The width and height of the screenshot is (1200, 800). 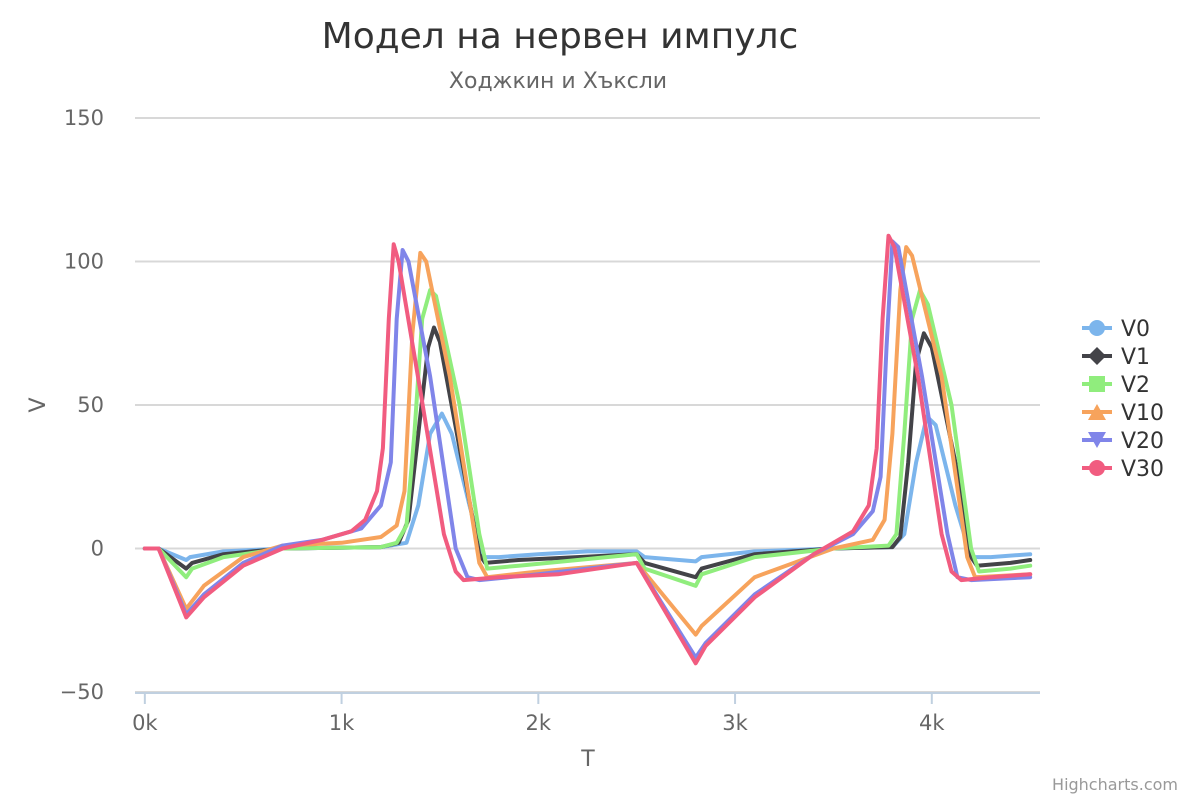 I want to click on legend-marker-triangle-down, so click(x=1097, y=440).